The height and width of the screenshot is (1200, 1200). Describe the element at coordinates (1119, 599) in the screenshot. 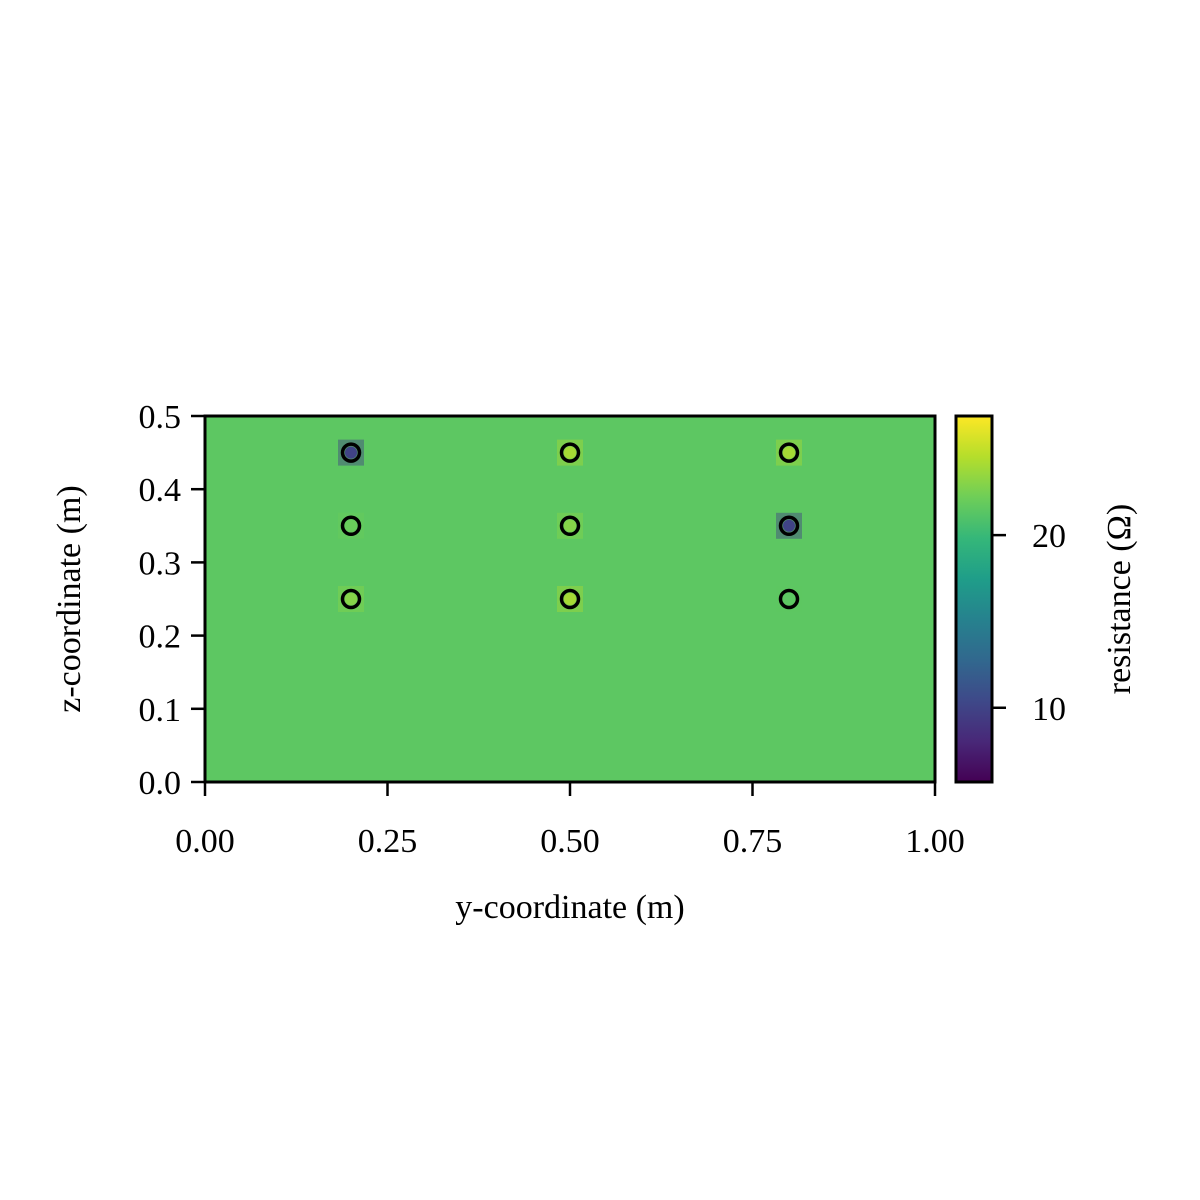

I see `colorbar-label: resistance (Ω)` at that location.